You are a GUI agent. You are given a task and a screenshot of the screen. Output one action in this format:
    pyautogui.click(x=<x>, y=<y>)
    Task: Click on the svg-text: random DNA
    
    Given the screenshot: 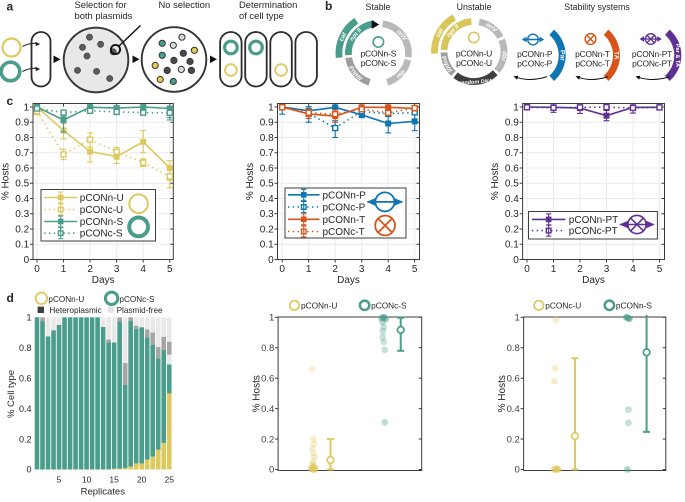 What is the action you would take?
    pyautogui.click(x=475, y=83)
    